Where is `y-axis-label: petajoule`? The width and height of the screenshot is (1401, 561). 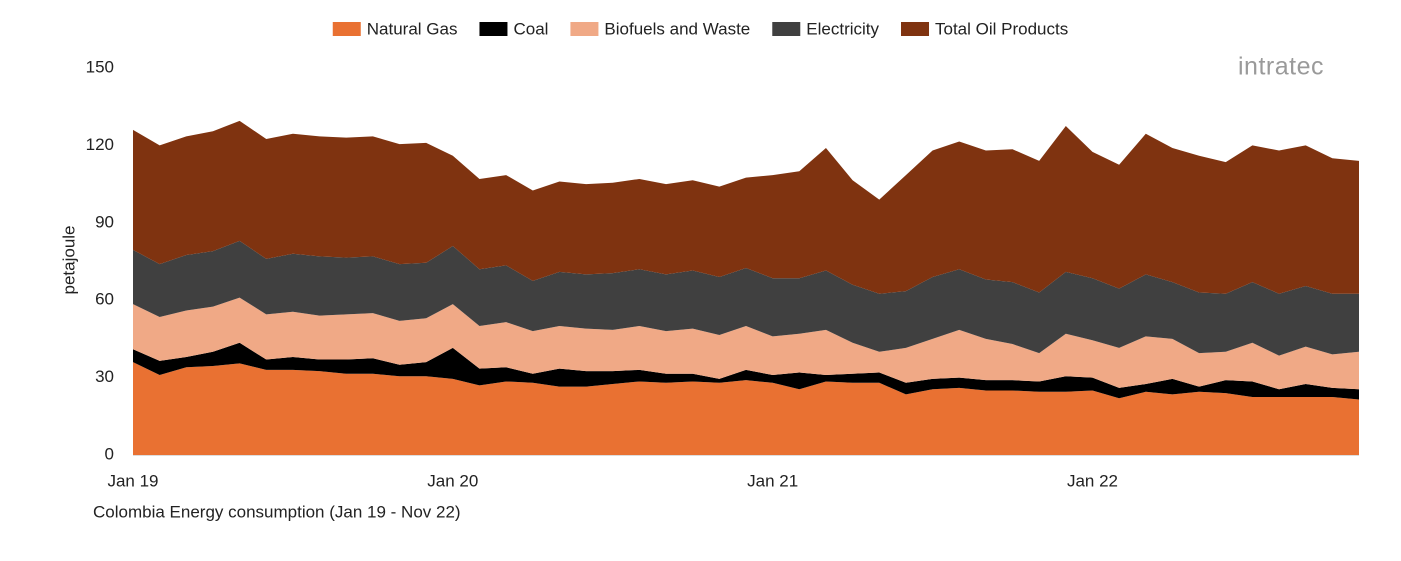
y-axis-label: petajoule is located at coordinates (68, 259).